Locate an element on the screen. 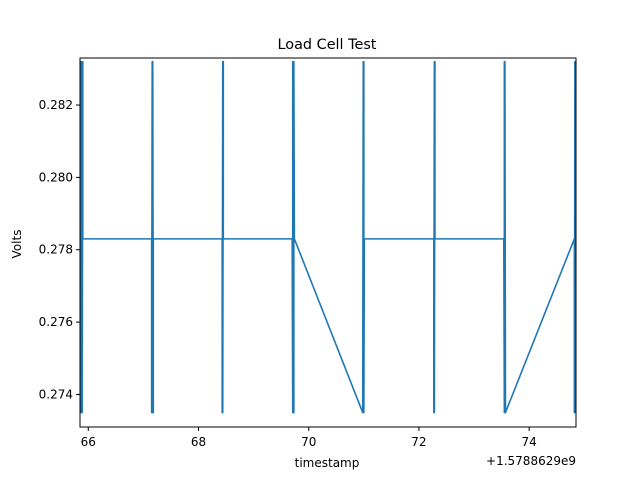  y-tick-label: 0.278 is located at coordinates (56, 250).